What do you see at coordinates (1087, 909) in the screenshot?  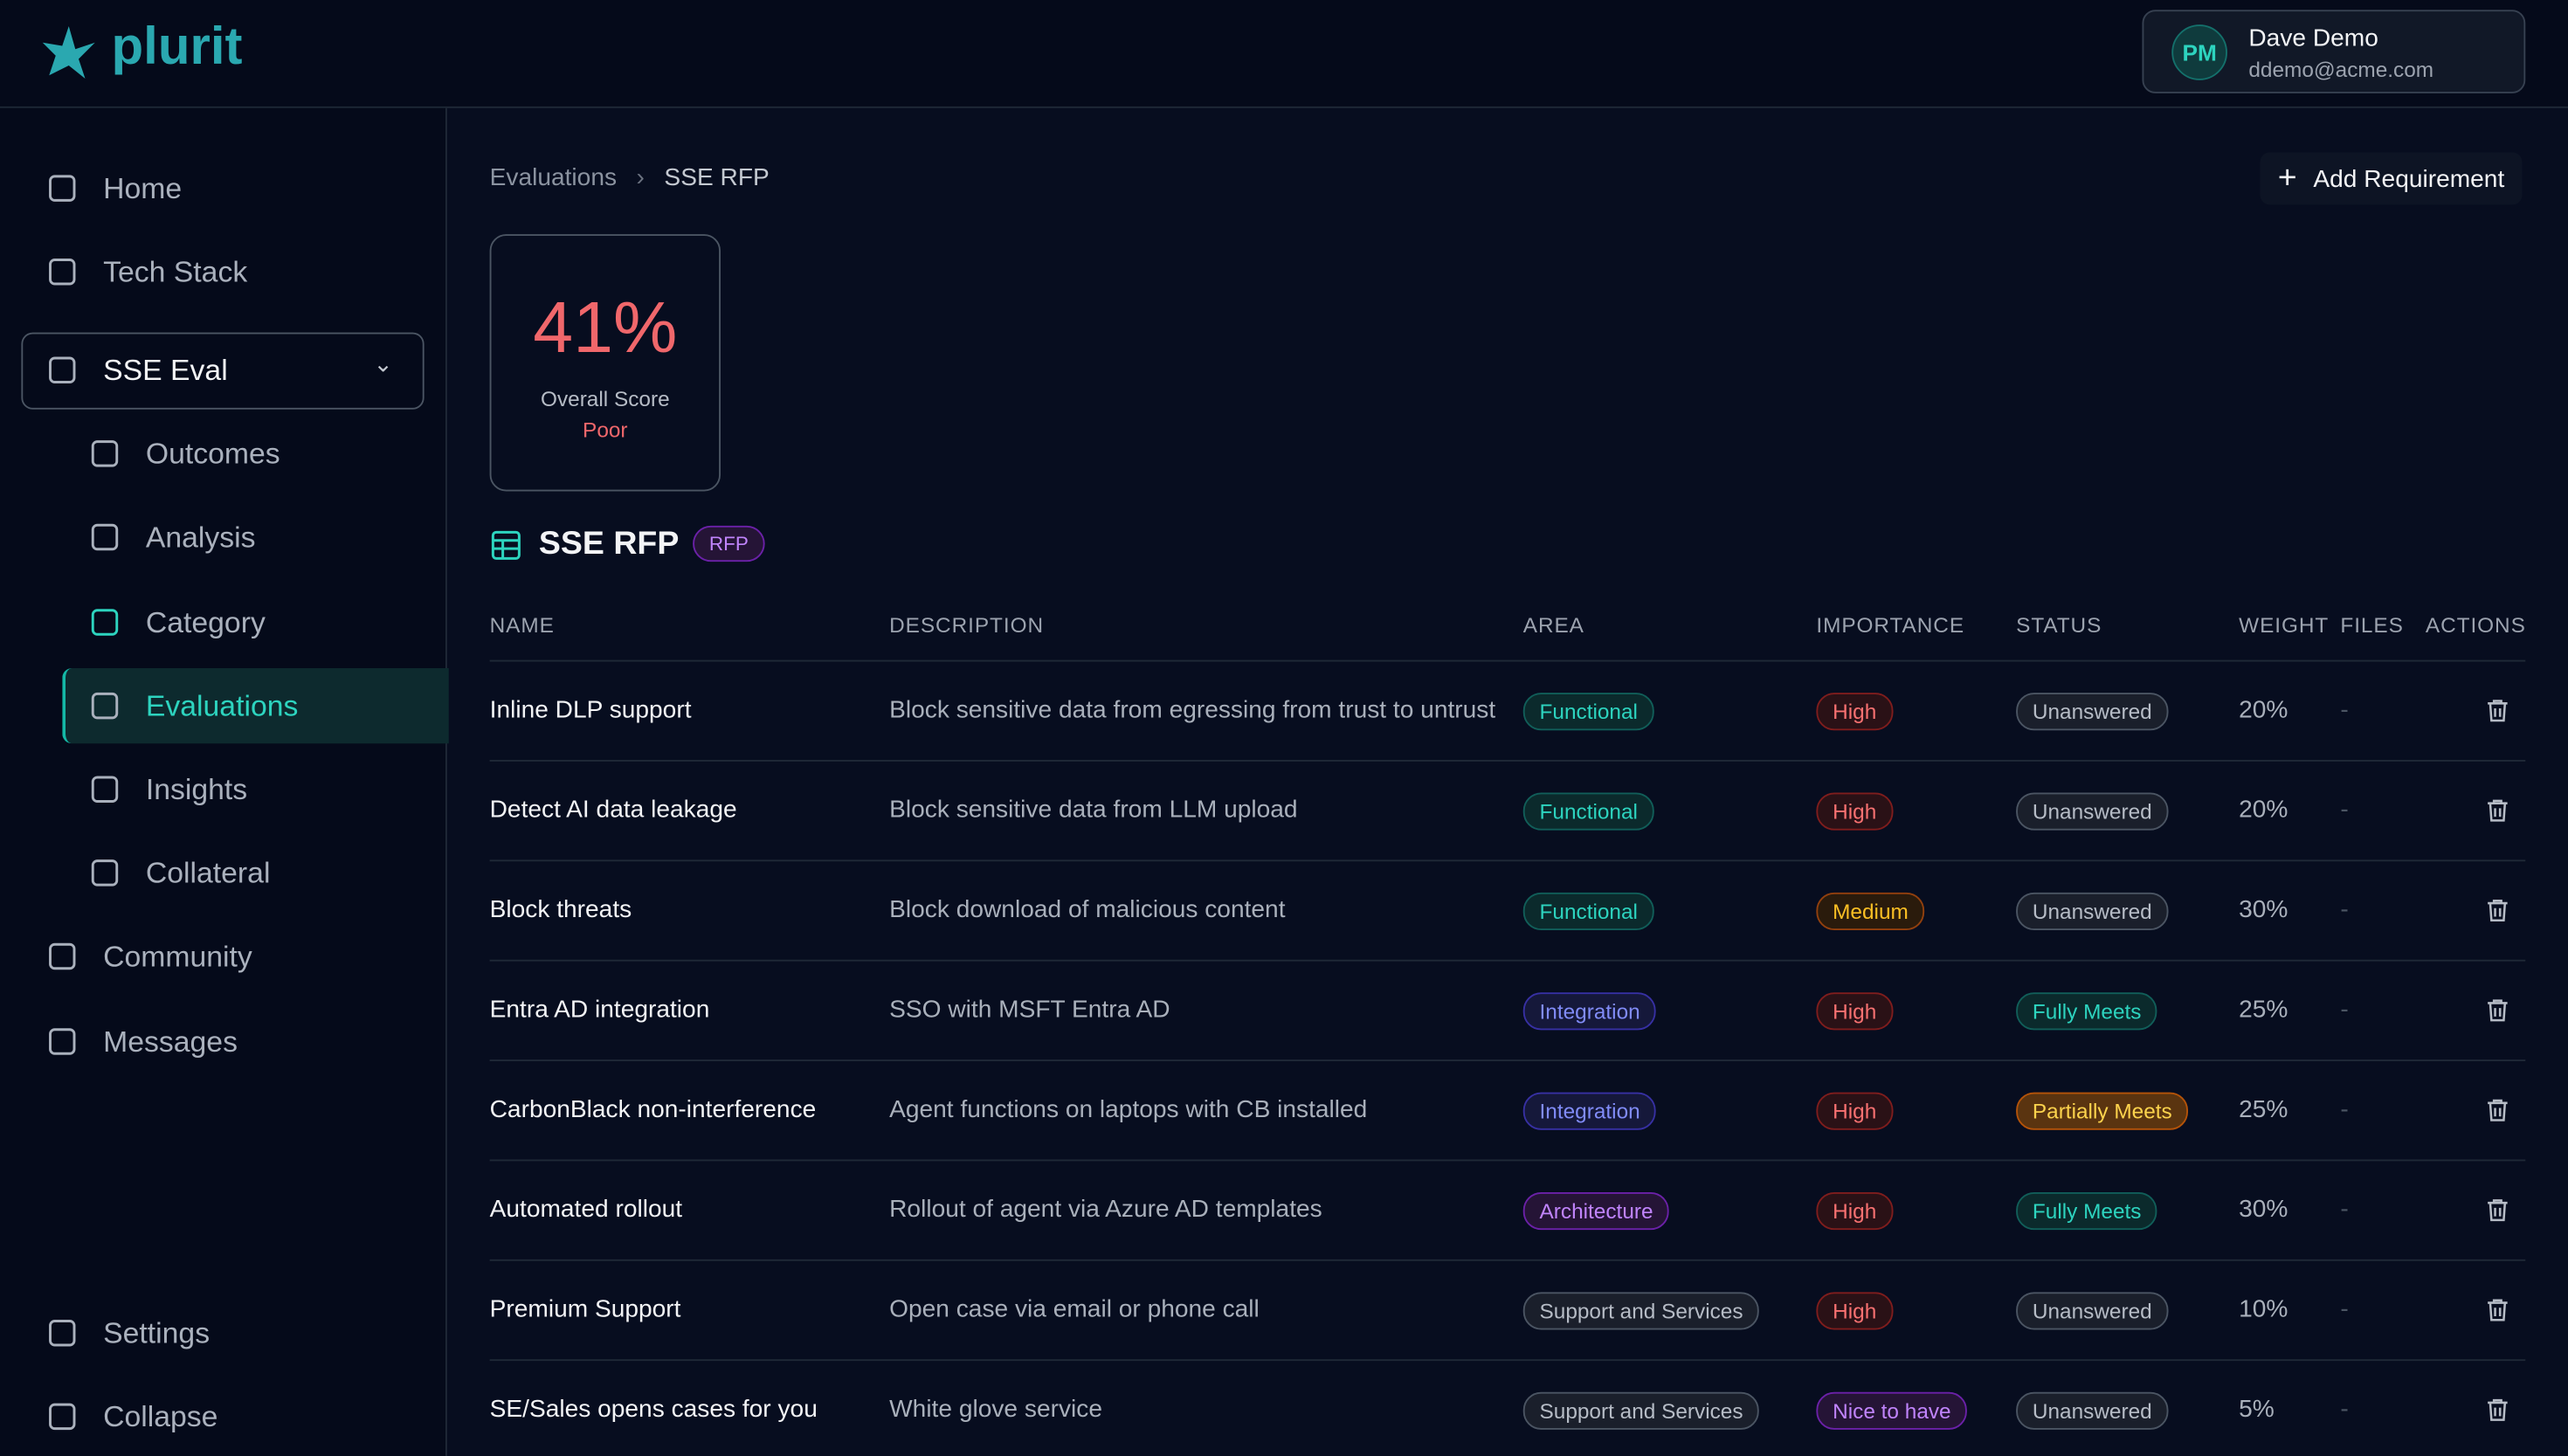 I see `cell: Block download of malicious content` at bounding box center [1087, 909].